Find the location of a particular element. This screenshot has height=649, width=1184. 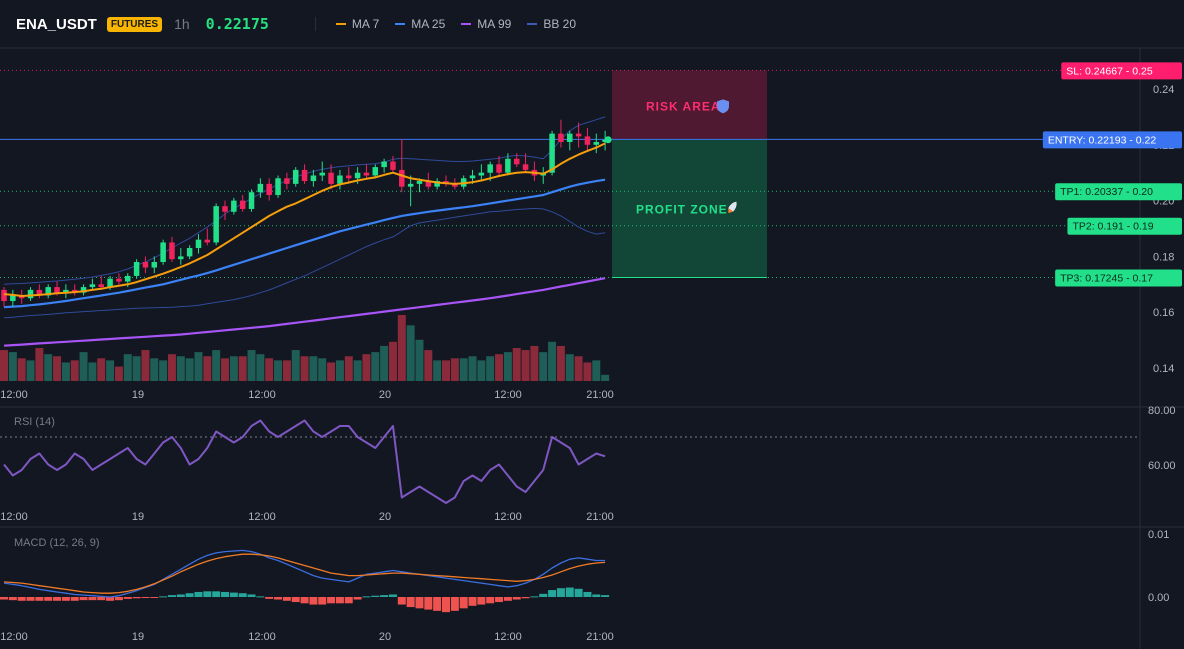

ma25-line is located at coordinates (304, 243).